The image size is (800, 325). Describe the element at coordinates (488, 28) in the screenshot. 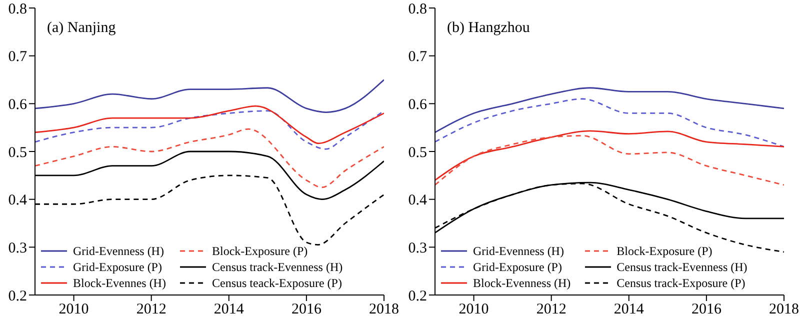

I see `text: (b) Hangzhou` at that location.